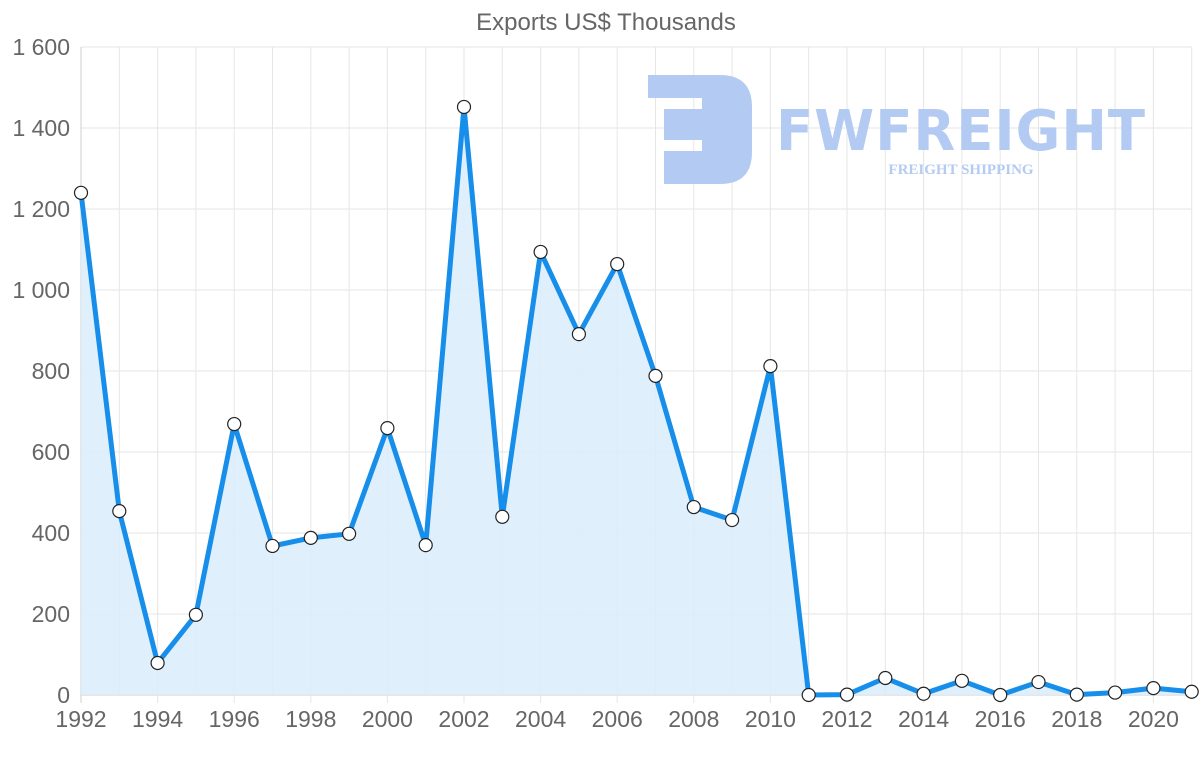  Describe the element at coordinates (63, 695) in the screenshot. I see `y-tick-label: 0` at that location.